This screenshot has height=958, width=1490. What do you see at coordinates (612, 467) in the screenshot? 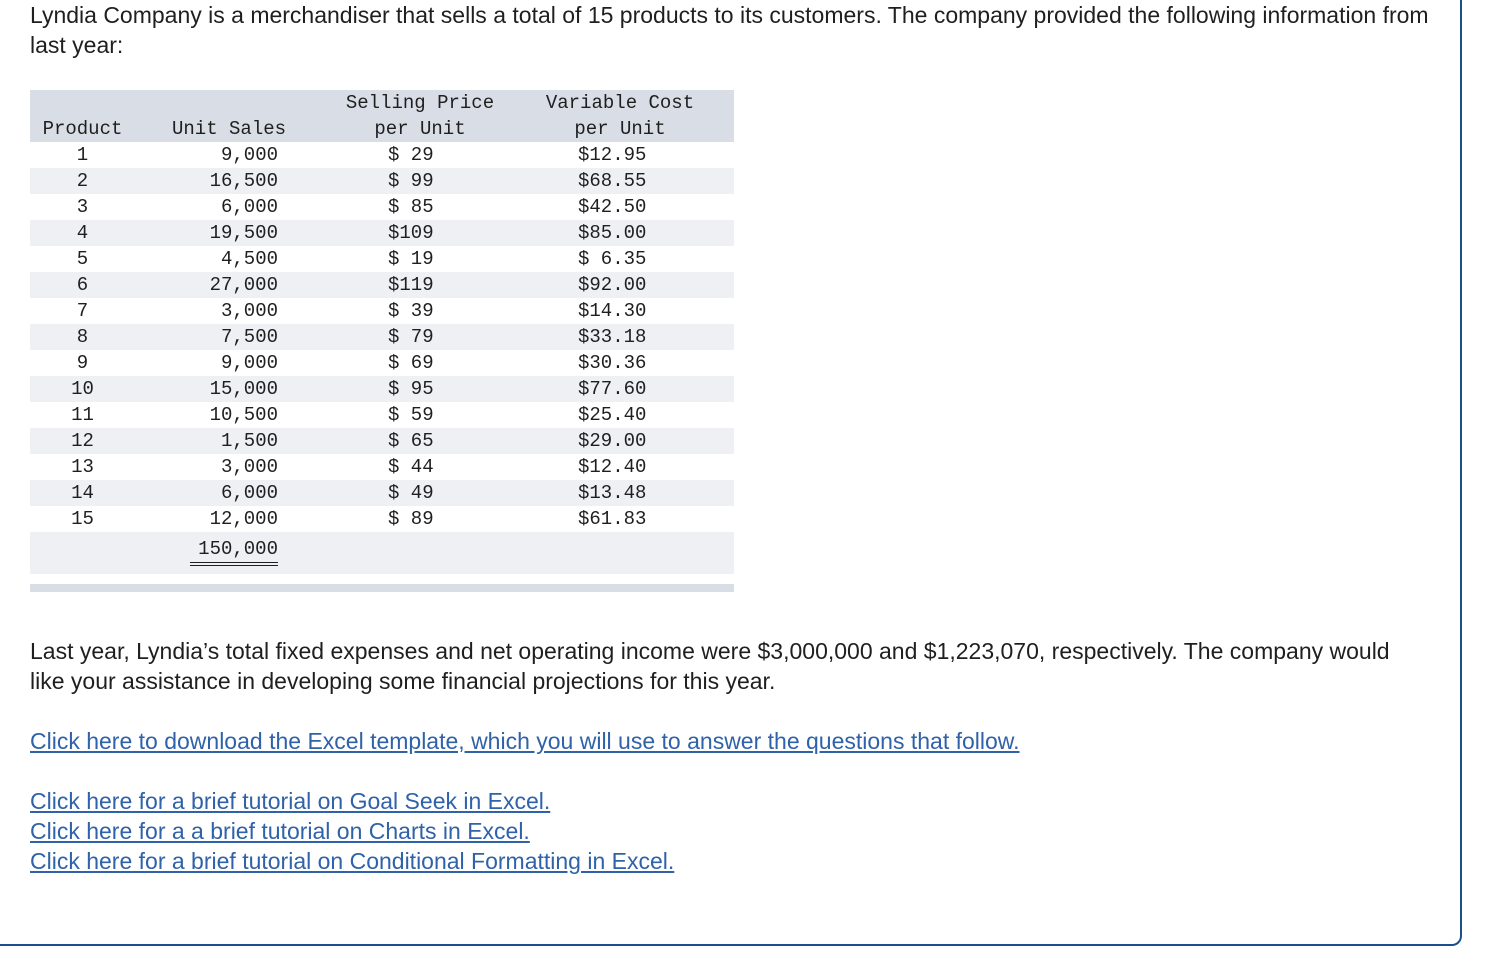
I see `variable-cost-cell: $12.40` at bounding box center [612, 467].